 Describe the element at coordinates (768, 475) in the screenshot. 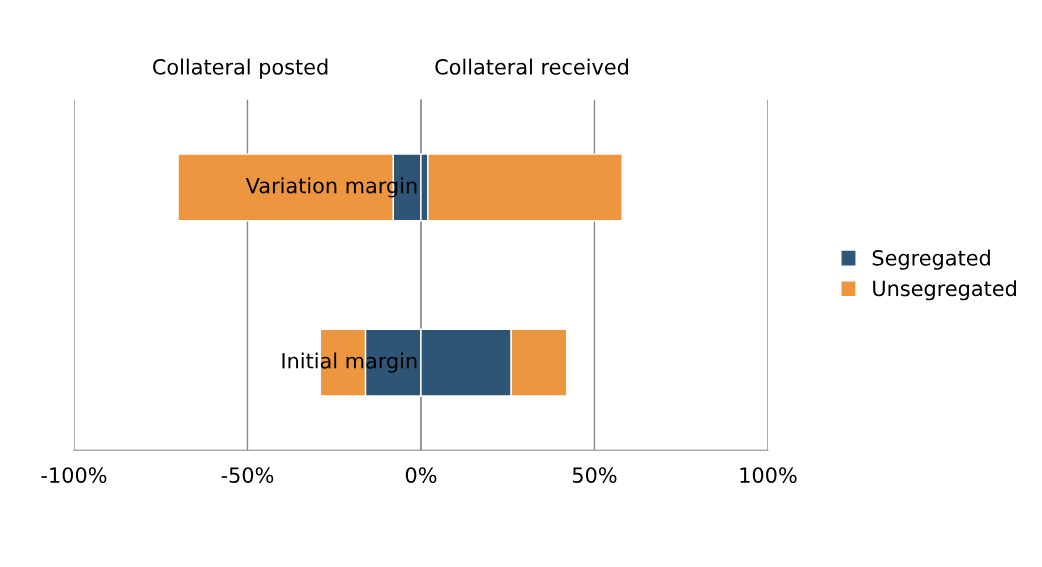

I see `x-tick-label: 100%` at that location.